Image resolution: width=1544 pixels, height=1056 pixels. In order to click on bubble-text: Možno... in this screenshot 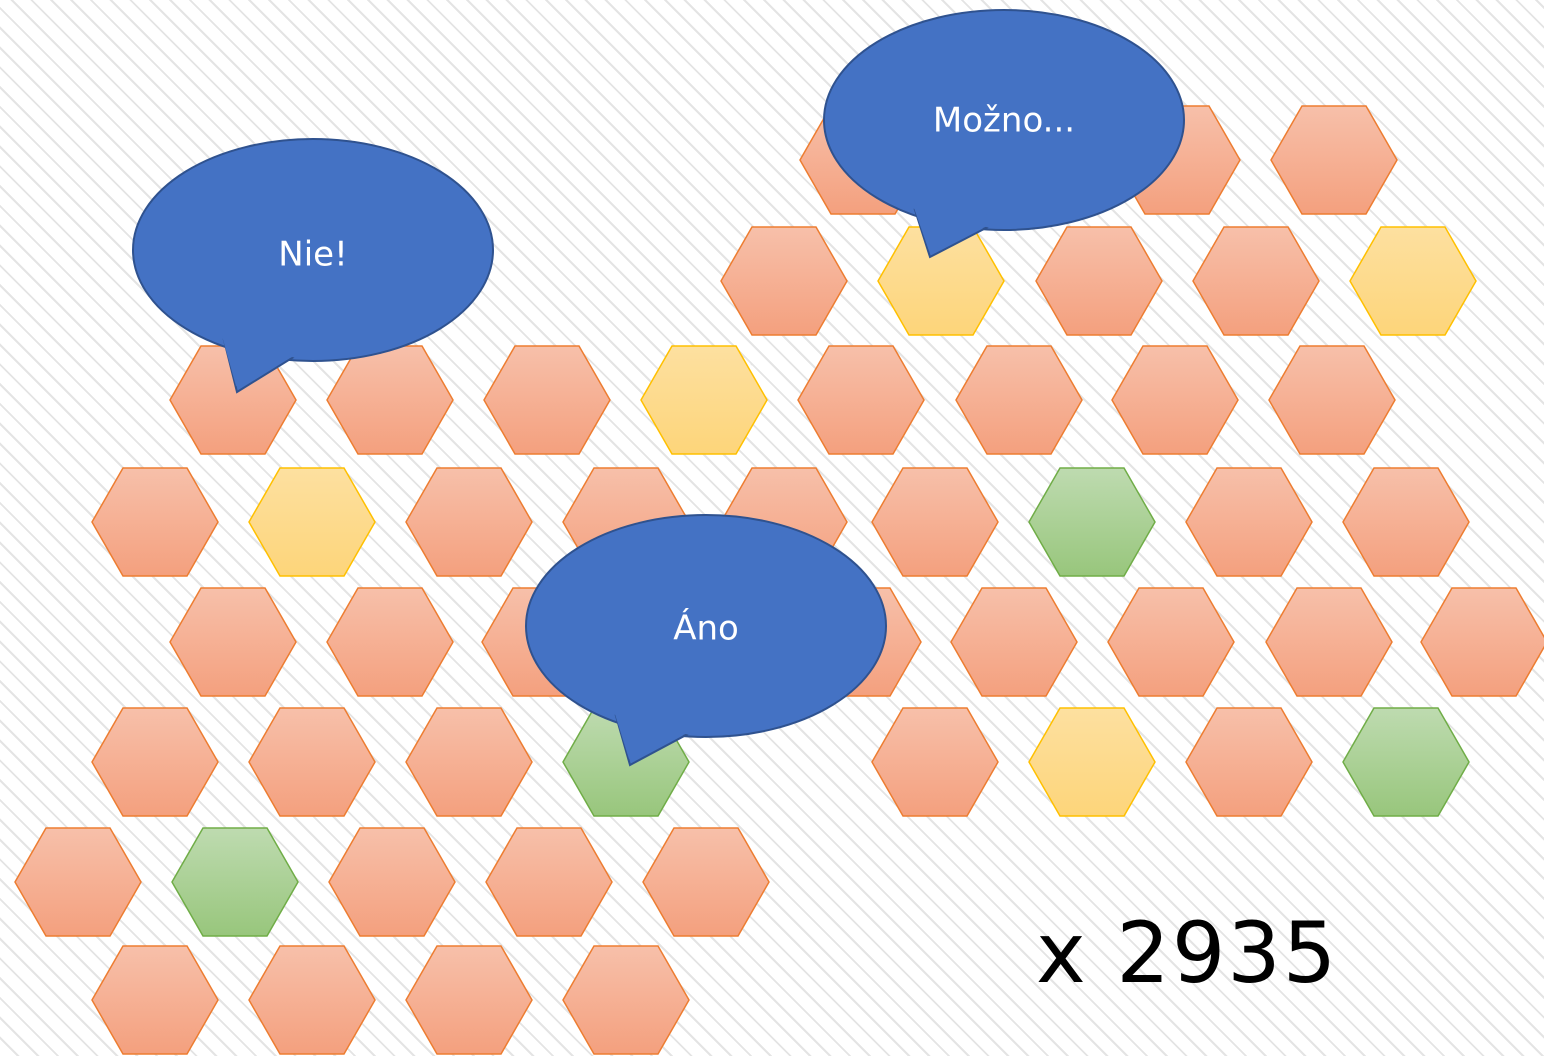, I will do `click(1004, 121)`.